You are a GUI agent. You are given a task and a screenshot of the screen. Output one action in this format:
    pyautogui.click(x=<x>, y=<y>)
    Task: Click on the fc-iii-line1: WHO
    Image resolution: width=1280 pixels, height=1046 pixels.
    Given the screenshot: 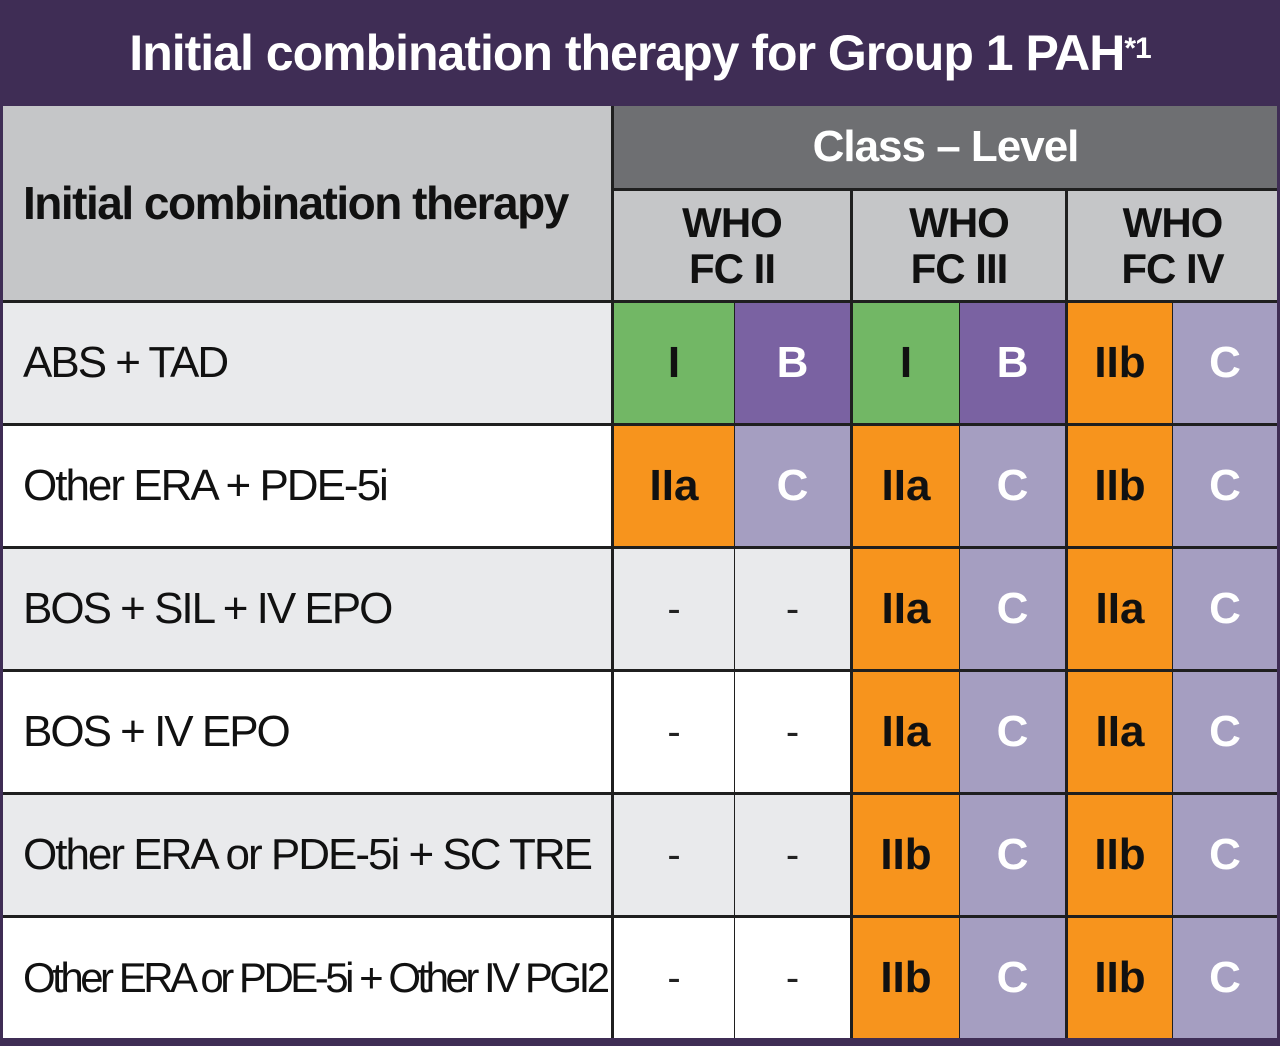 What is the action you would take?
    pyautogui.click(x=959, y=222)
    